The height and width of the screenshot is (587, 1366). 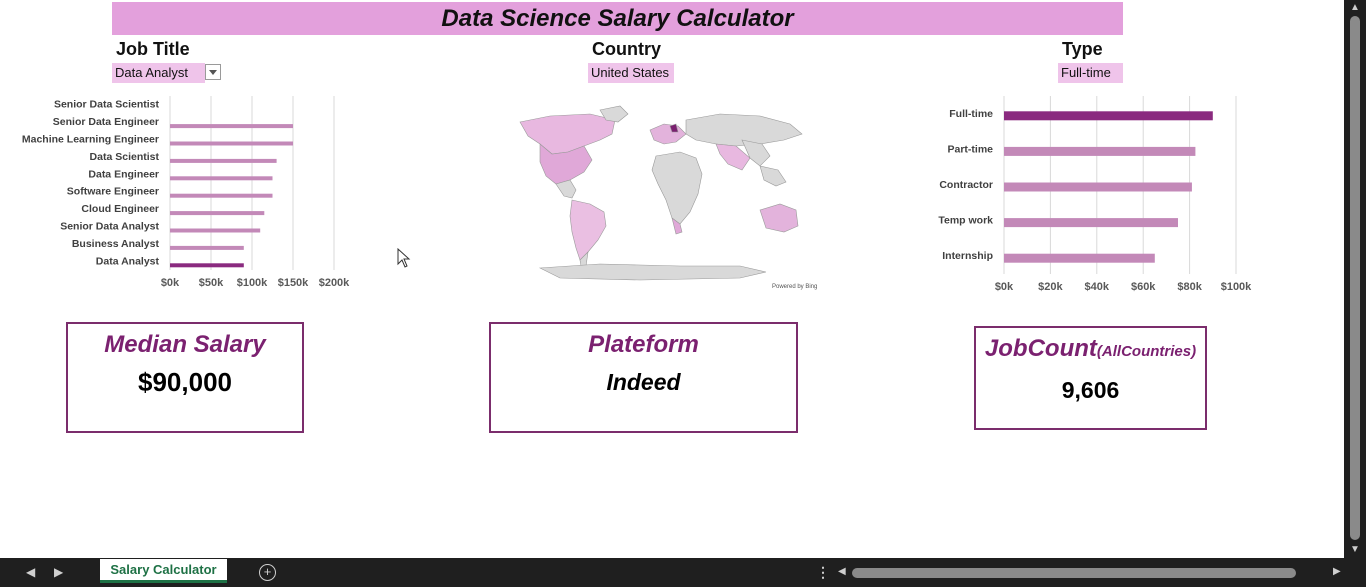 I want to click on platform-title: Plateform, so click(x=643, y=344).